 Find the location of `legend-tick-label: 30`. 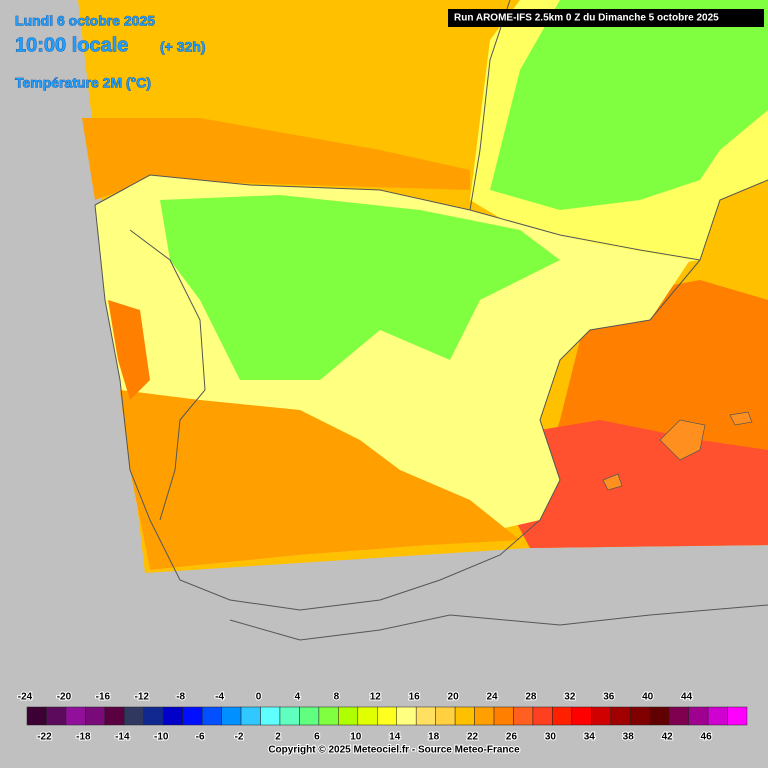

legend-tick-label: 30 is located at coordinates (551, 737).